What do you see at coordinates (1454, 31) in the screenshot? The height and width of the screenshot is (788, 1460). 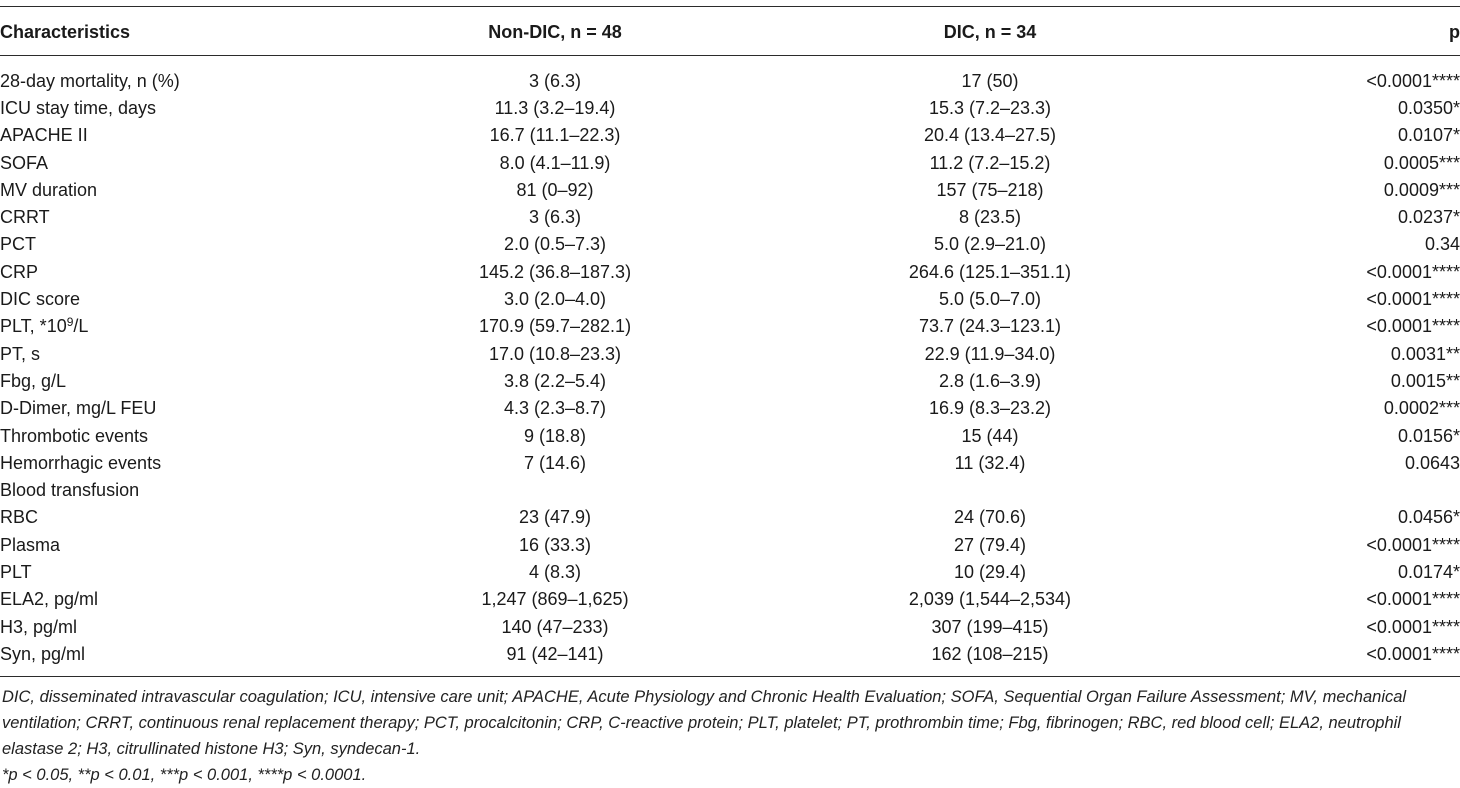 I see `header-p-value: p` at bounding box center [1454, 31].